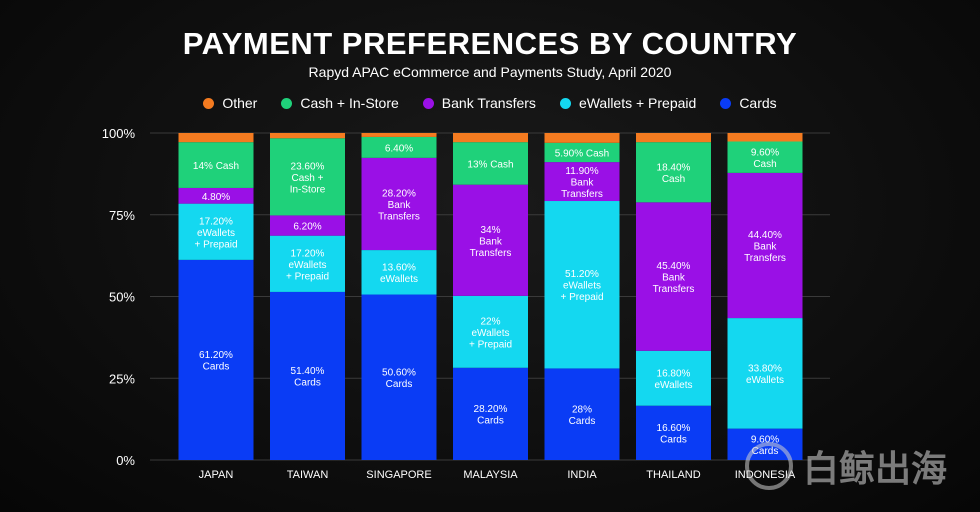 The width and height of the screenshot is (980, 512). I want to click on legend-item-cards: Cards, so click(748, 103).